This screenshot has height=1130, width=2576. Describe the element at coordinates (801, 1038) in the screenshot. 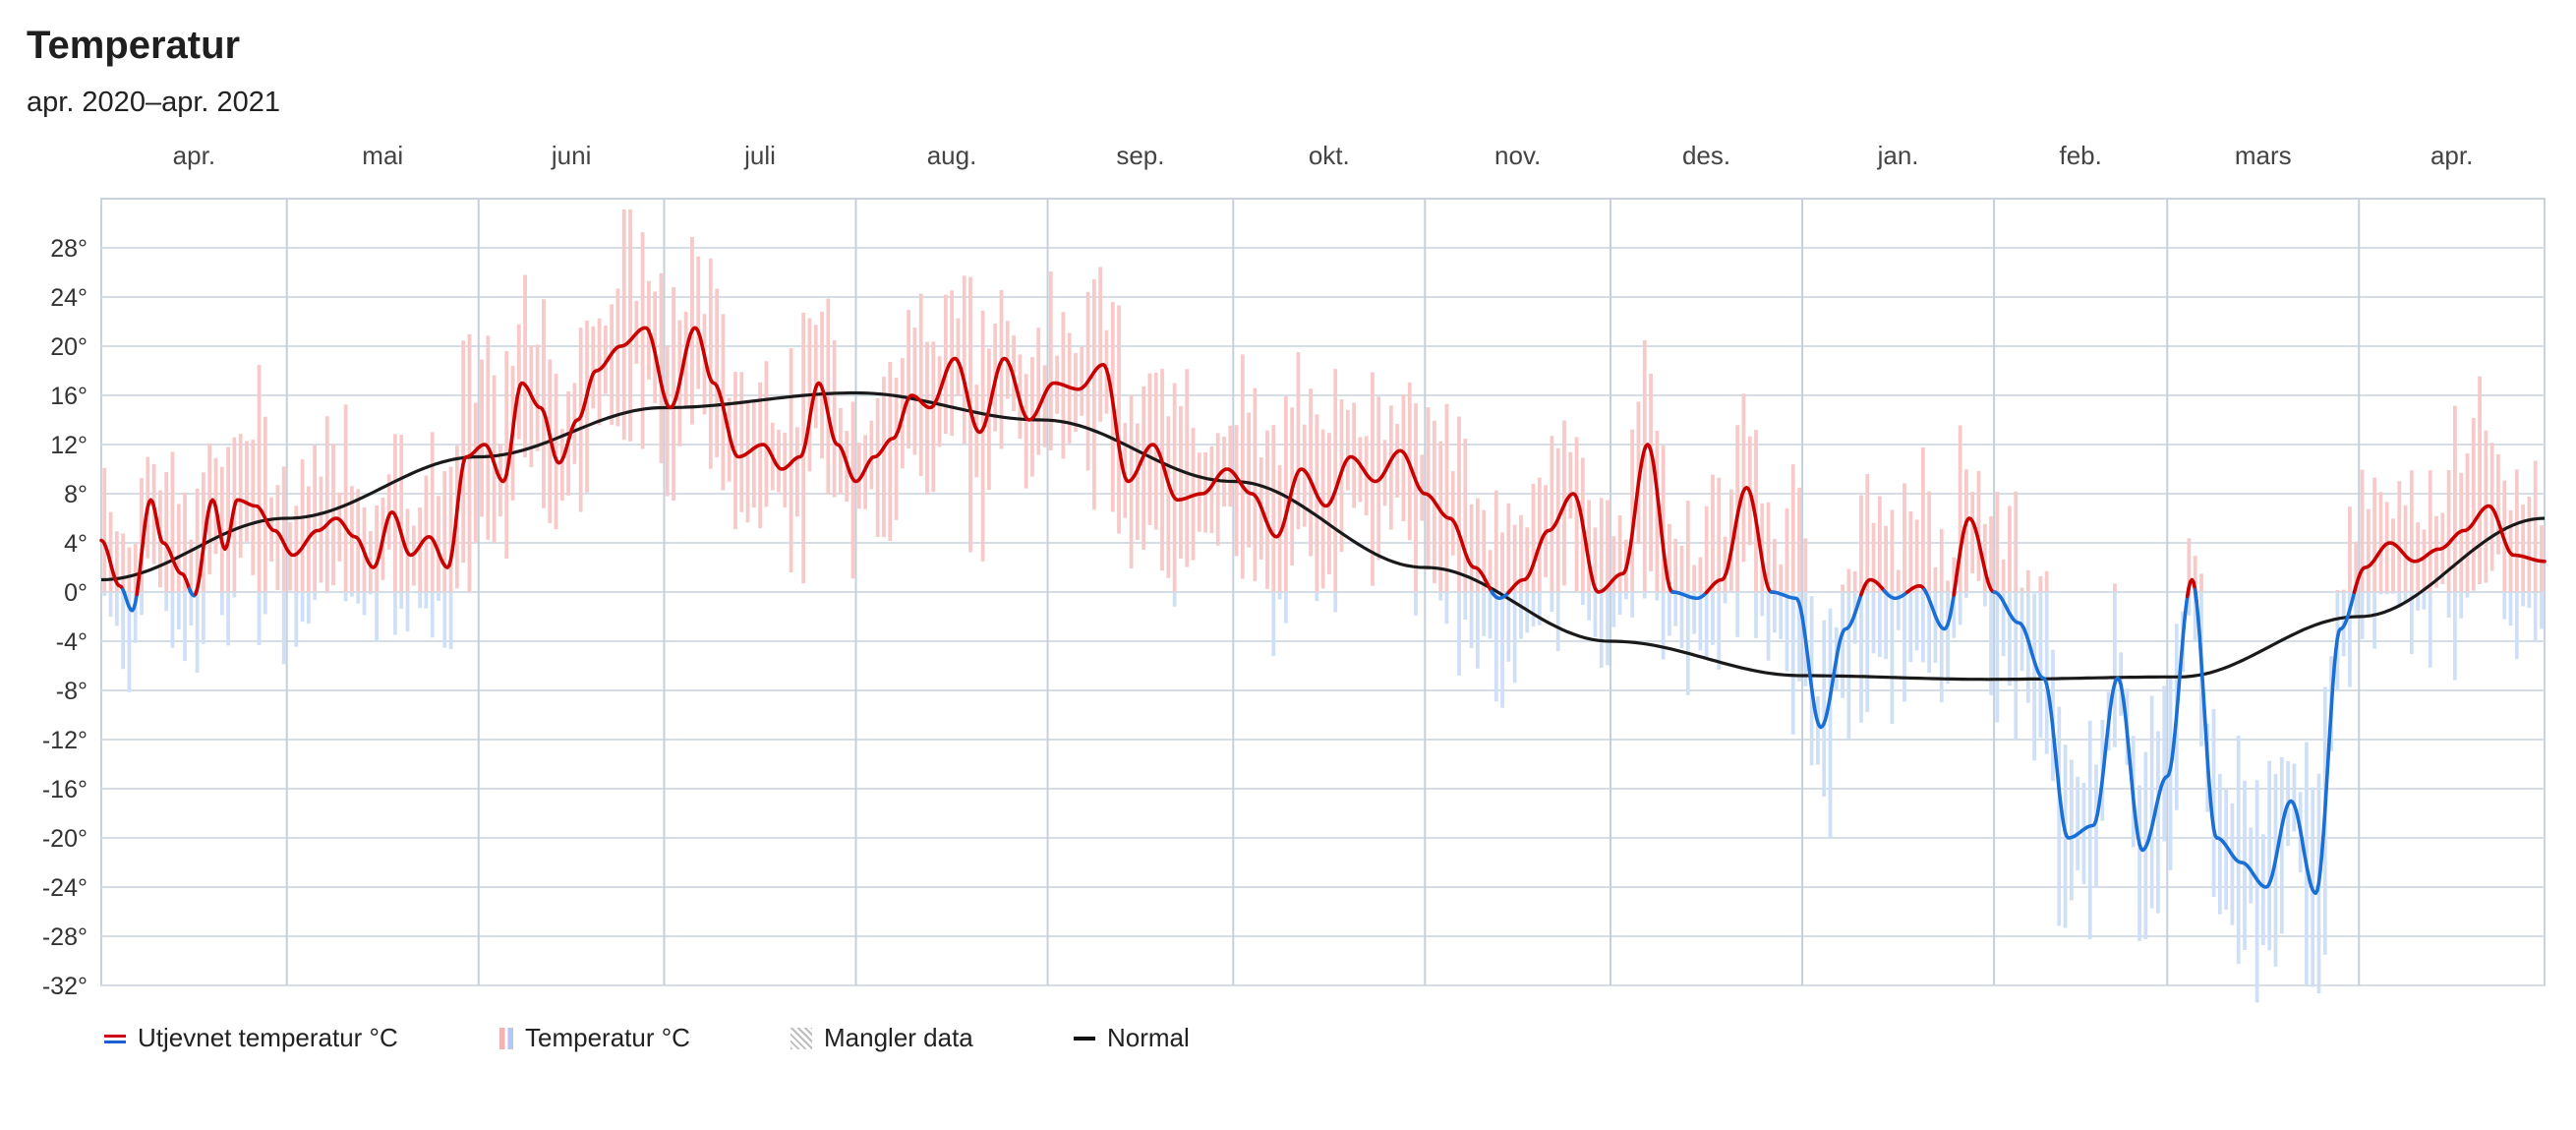

I see `legend-missing-swatch` at that location.